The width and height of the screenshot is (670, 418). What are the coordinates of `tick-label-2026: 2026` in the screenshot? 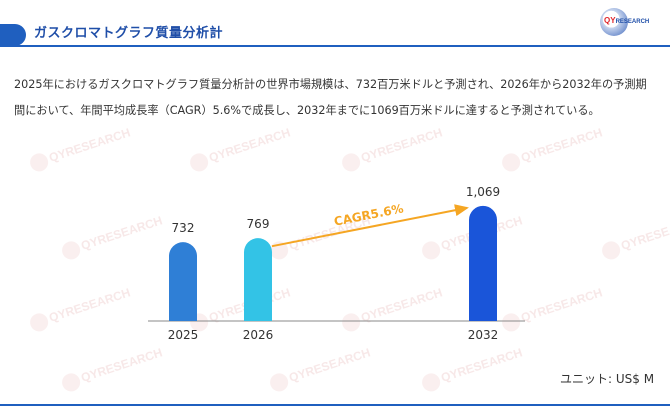 It's located at (258, 335).